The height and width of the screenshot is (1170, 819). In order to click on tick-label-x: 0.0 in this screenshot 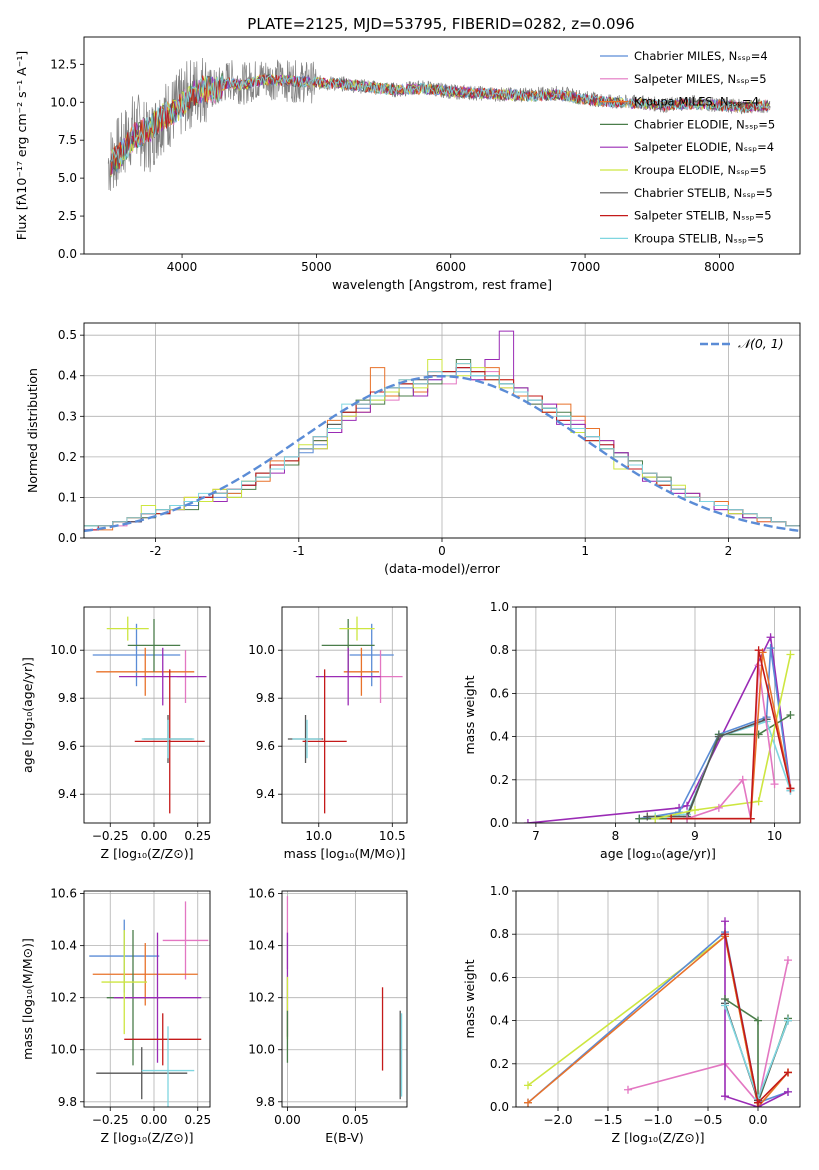, I will do `click(757, 1120)`.